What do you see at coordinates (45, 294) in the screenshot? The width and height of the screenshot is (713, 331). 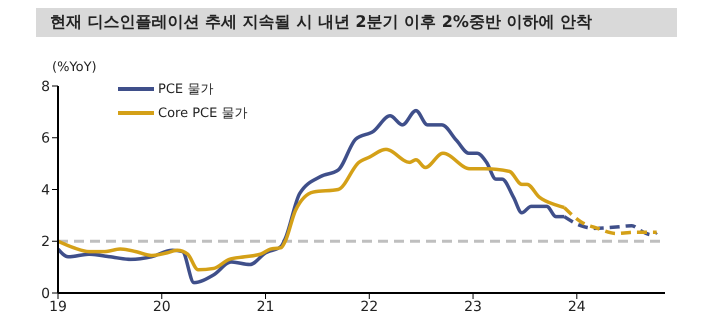 I see `y-tick-label: 0` at bounding box center [45, 294].